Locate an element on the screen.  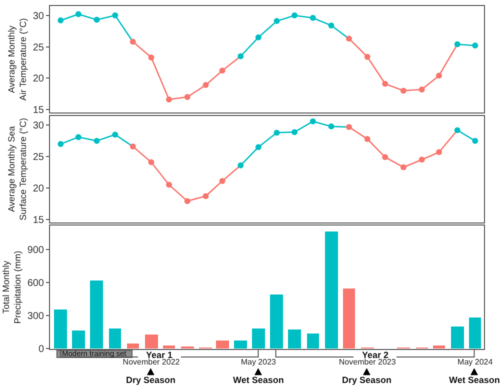
text: Year 2 is located at coordinates (375, 355).